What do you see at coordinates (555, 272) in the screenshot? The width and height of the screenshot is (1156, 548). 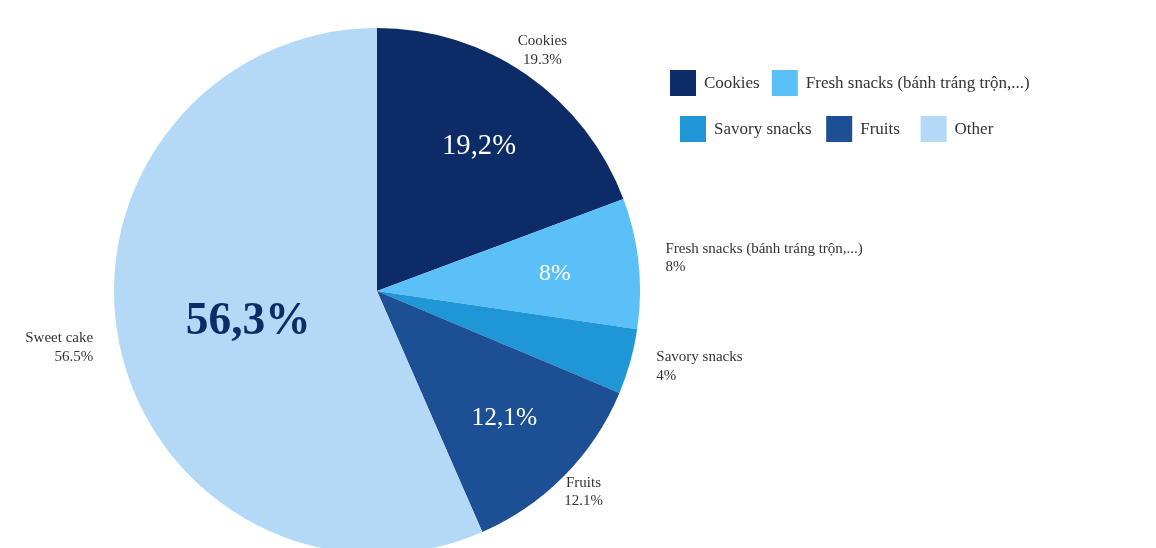 I see `data-label: 8%` at bounding box center [555, 272].